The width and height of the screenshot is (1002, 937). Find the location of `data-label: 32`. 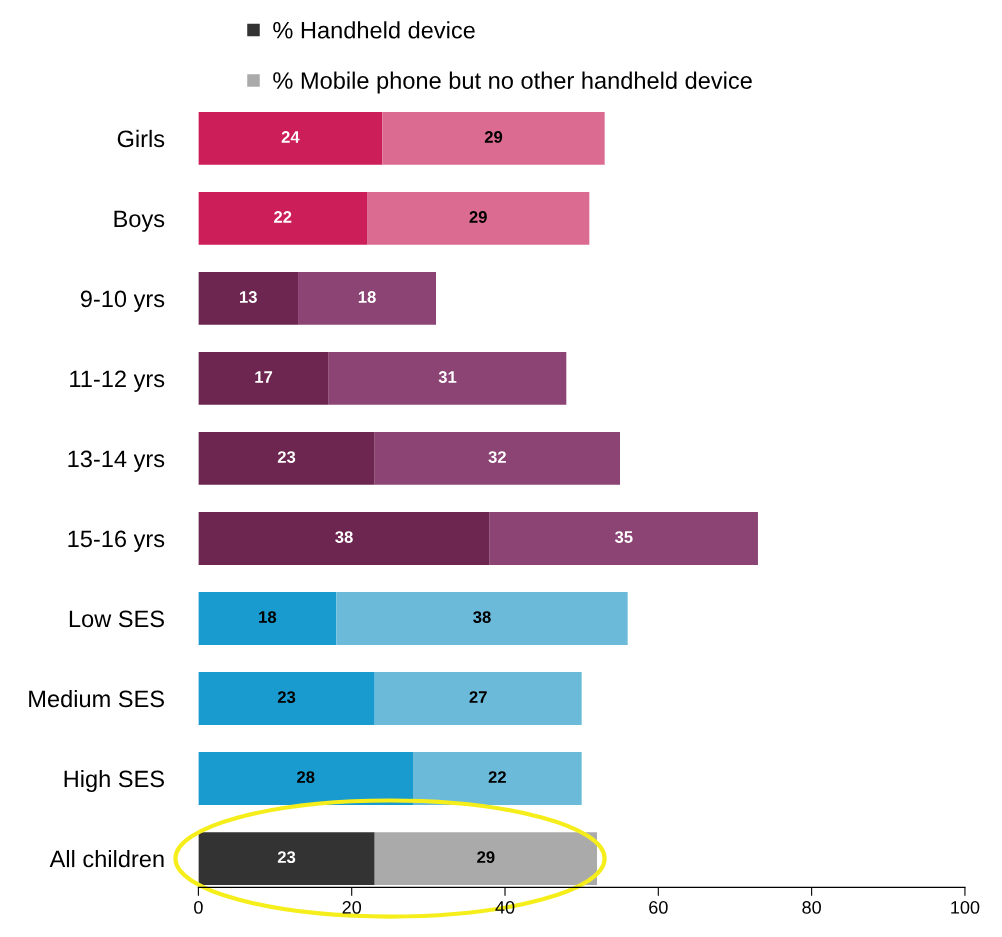

data-label: 32 is located at coordinates (497, 457).